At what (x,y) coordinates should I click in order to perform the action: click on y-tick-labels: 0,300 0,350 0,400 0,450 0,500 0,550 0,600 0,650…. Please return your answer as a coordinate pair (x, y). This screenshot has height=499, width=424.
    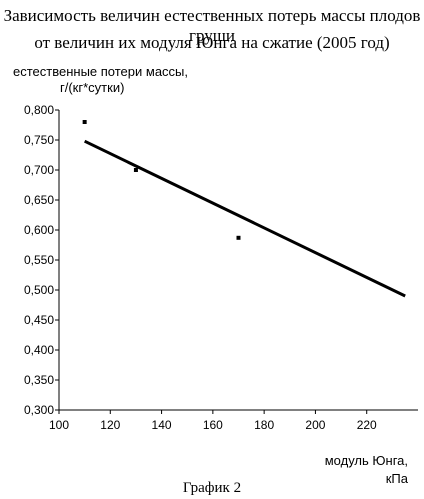
    Looking at the image, I should click on (39, 260).